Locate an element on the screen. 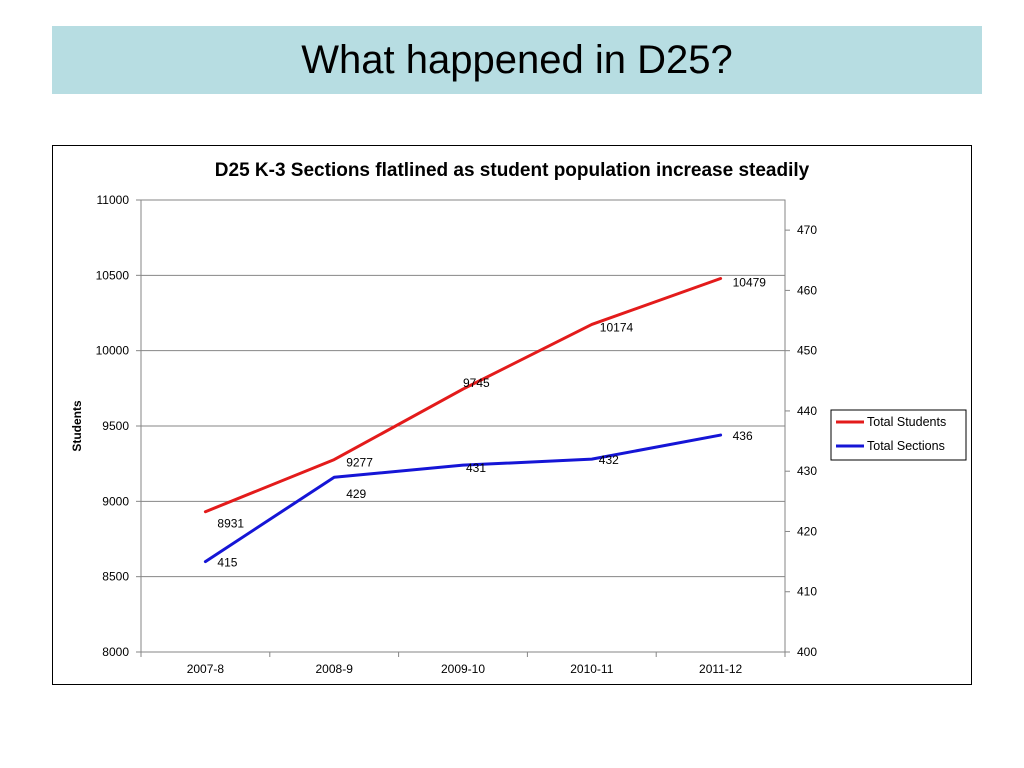 This screenshot has height=768, width=1024. y2-tick-label: 430 is located at coordinates (807, 471).